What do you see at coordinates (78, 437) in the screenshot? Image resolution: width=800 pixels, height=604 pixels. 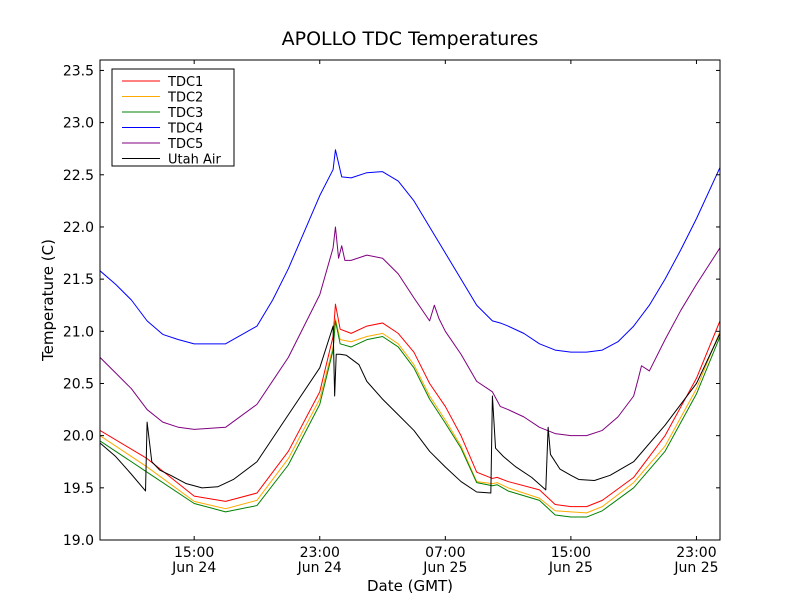 I see `y-tick-label: 20.0` at bounding box center [78, 437].